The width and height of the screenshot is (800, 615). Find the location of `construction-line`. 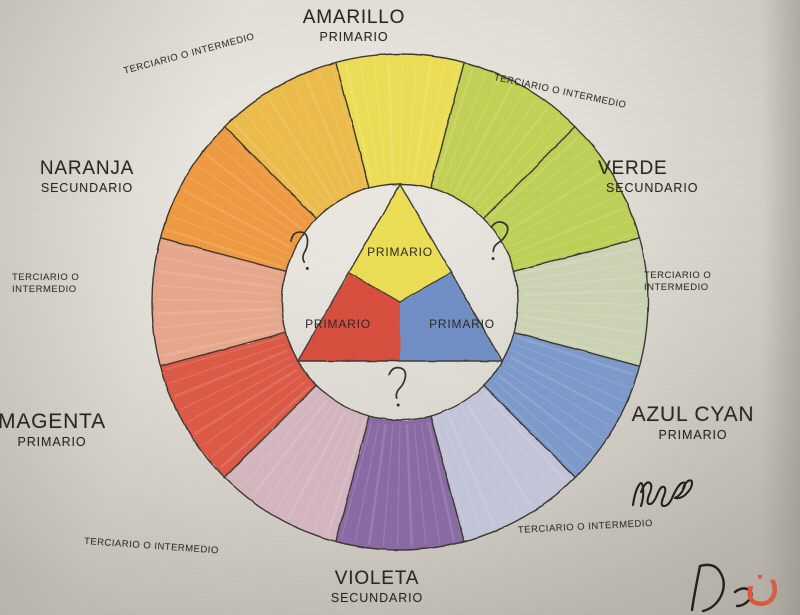

construction-line is located at coordinates (323, 317).